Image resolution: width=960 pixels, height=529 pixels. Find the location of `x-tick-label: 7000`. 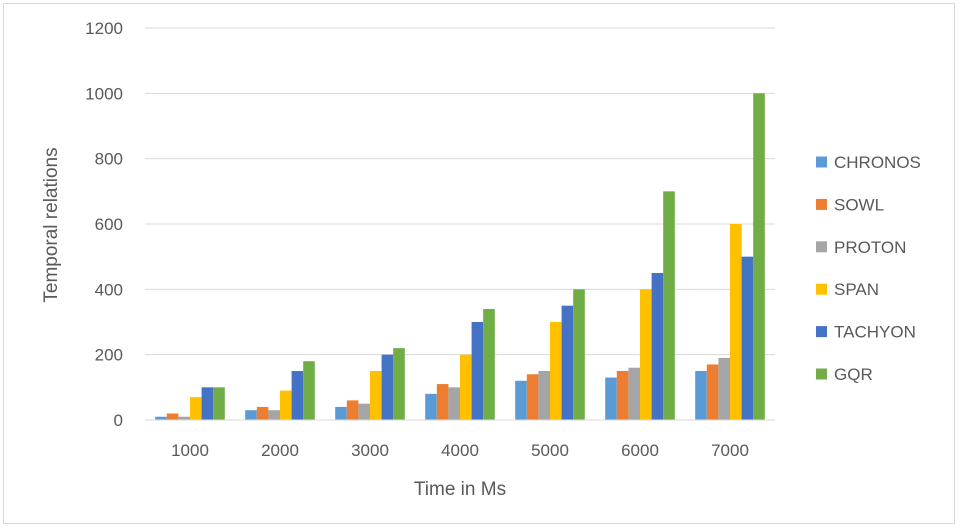

x-tick-label: 7000 is located at coordinates (730, 450).